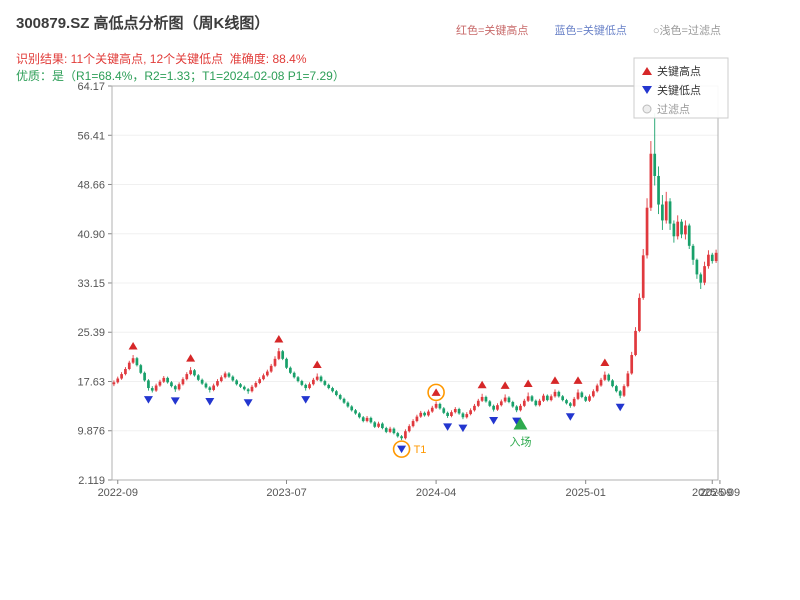  I want to click on legend-filtered-icon, so click(647, 109).